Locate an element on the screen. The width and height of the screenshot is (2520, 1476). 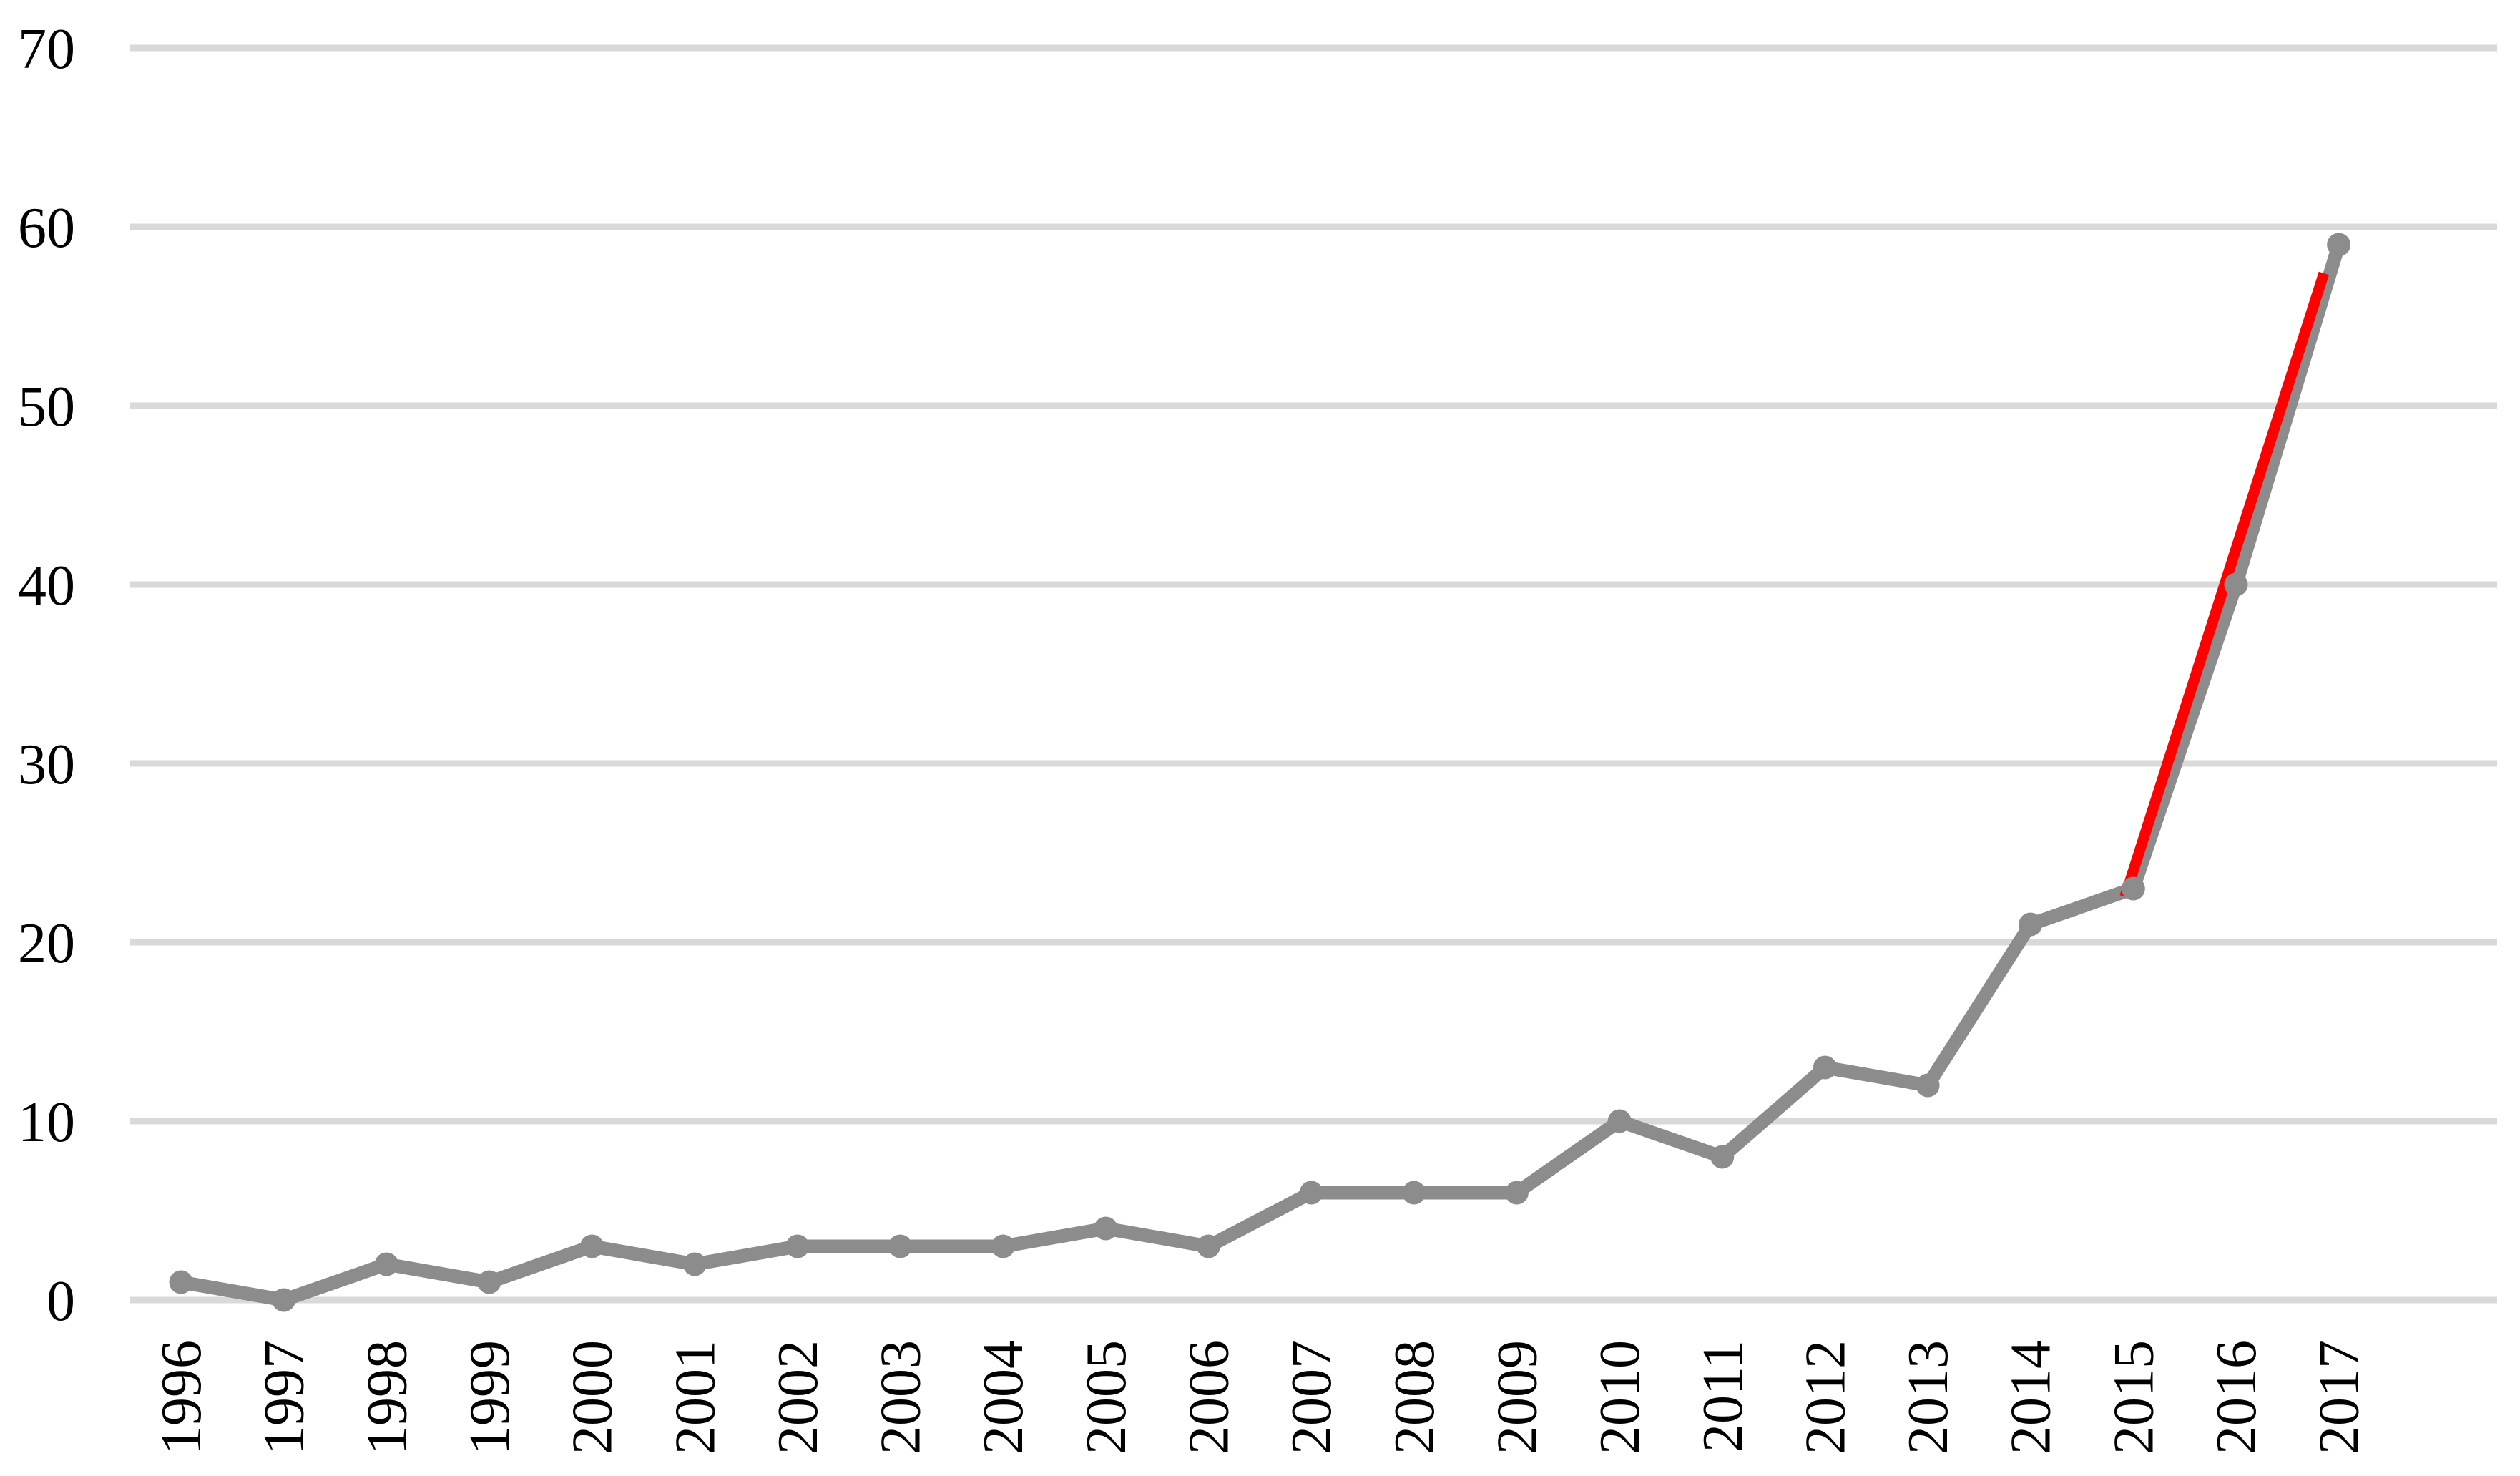
data-point-marker-1997 is located at coordinates (284, 1300).